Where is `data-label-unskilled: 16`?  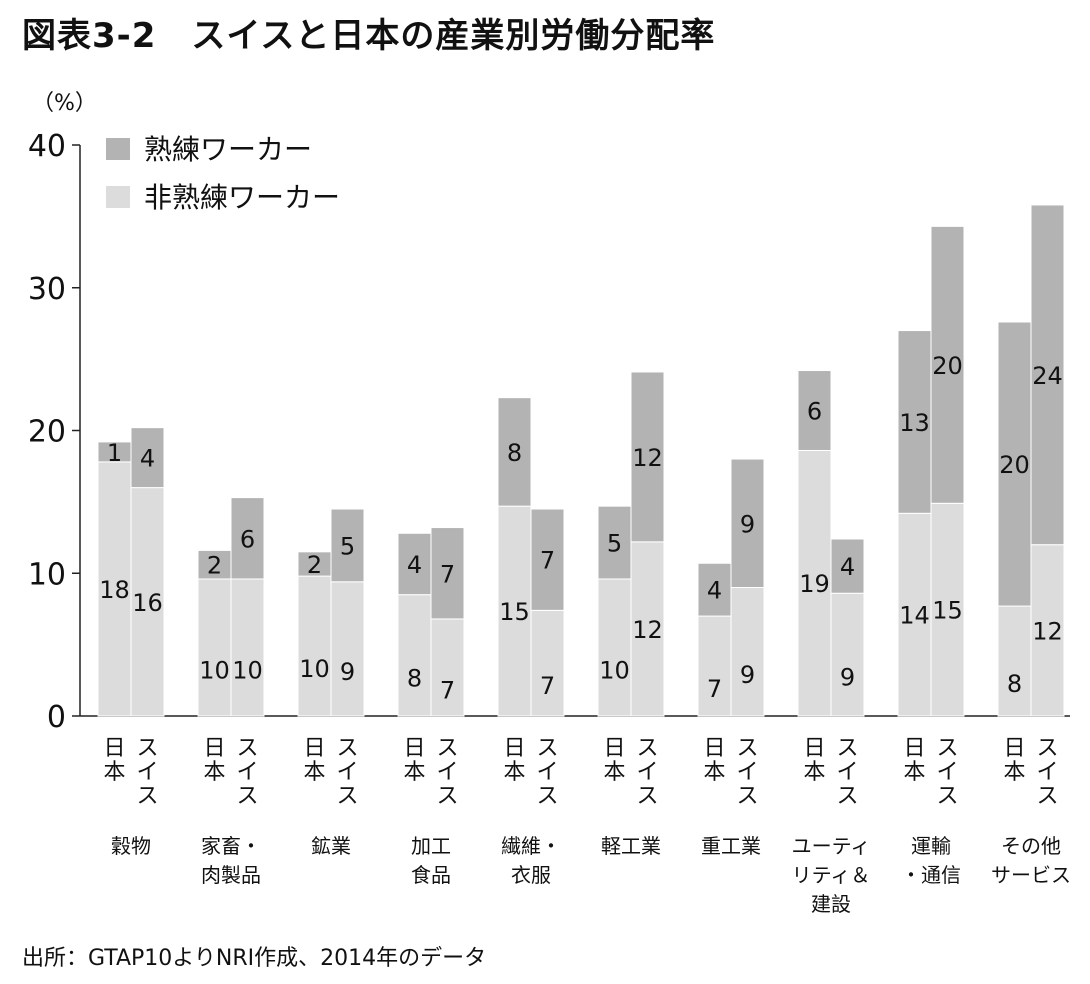
data-label-unskilled: 16 is located at coordinates (147, 603).